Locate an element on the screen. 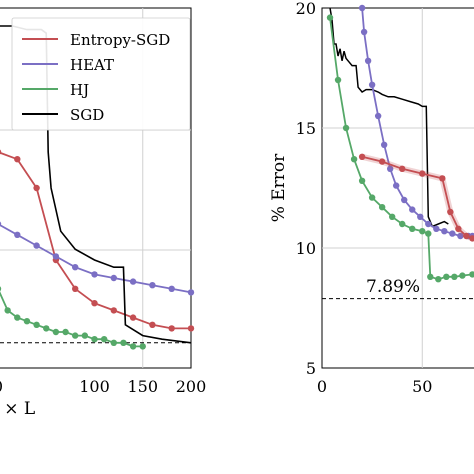 This screenshot has width=474, height=474. right-series-sgd is located at coordinates (389, 117).